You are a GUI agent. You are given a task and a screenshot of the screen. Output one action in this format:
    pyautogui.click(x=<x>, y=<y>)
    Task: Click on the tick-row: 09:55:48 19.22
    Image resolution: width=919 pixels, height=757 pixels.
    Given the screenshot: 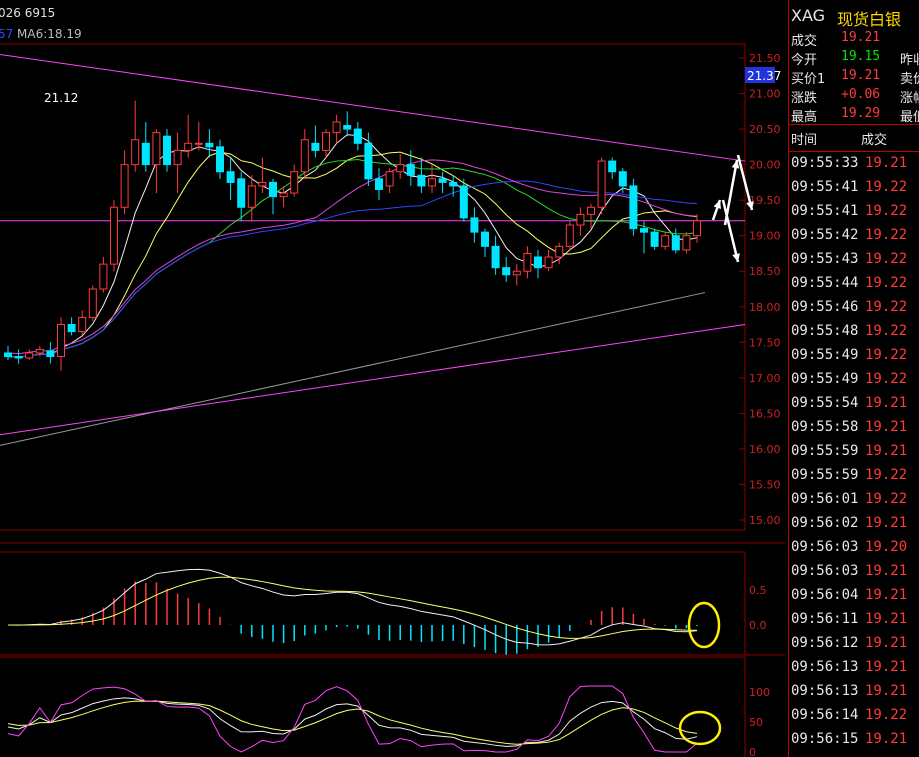 What is the action you would take?
    pyautogui.click(x=854, y=335)
    